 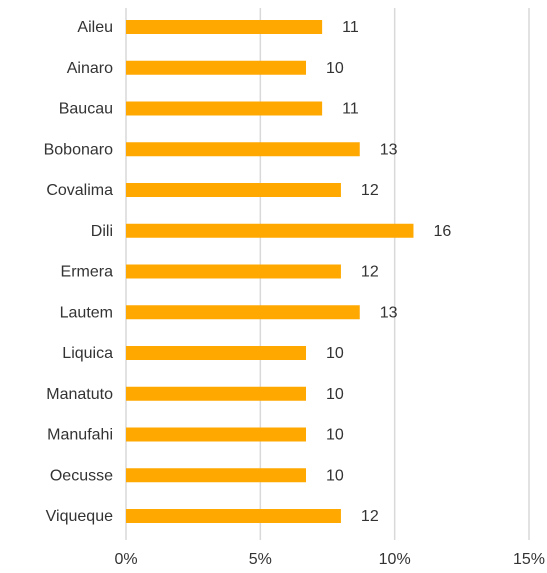 What do you see at coordinates (86, 312) in the screenshot?
I see `y-tick-label: Lautem` at bounding box center [86, 312].